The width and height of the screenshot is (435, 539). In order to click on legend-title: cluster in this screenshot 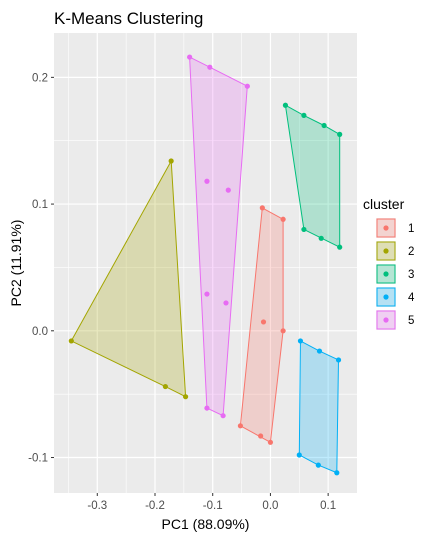, I will do `click(384, 204)`.